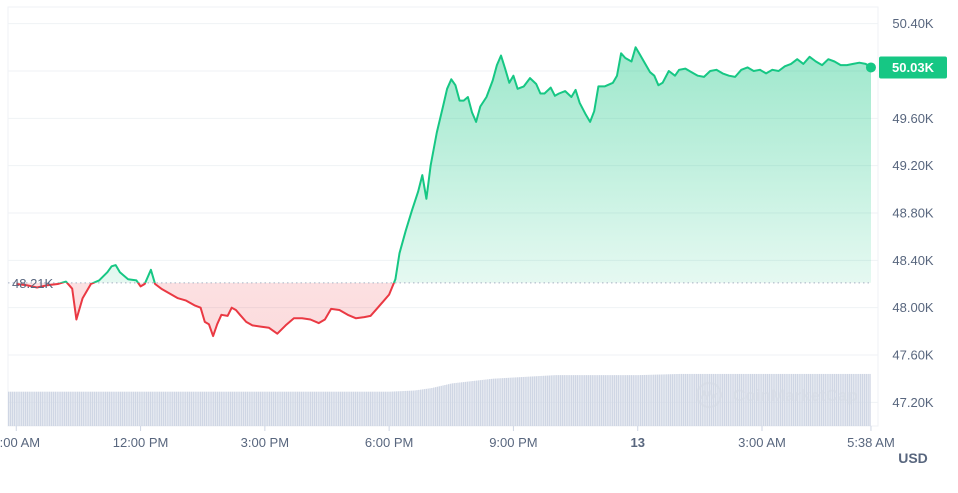 Image resolution: width=958 pixels, height=493 pixels. I want to click on currency-label: USD, so click(913, 458).